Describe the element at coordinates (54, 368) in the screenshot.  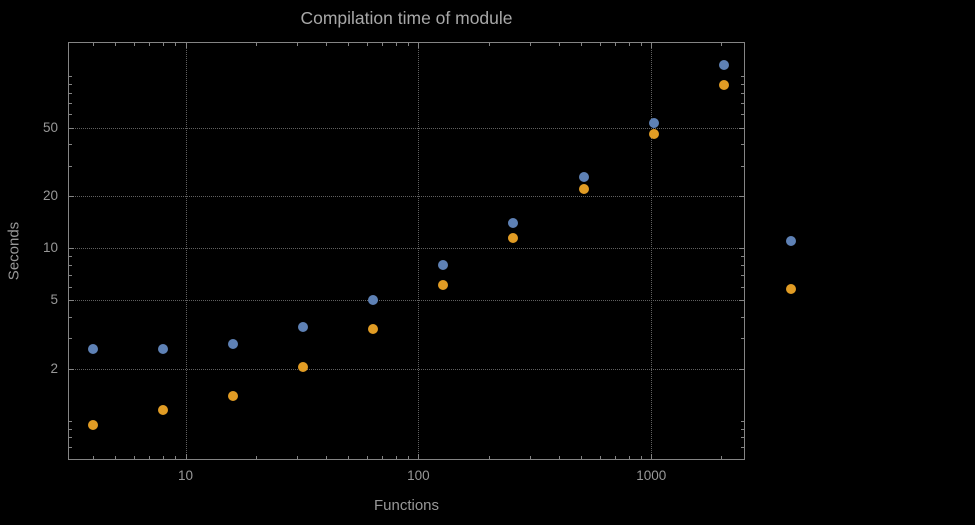
I see `y-tick-label: 2` at that location.